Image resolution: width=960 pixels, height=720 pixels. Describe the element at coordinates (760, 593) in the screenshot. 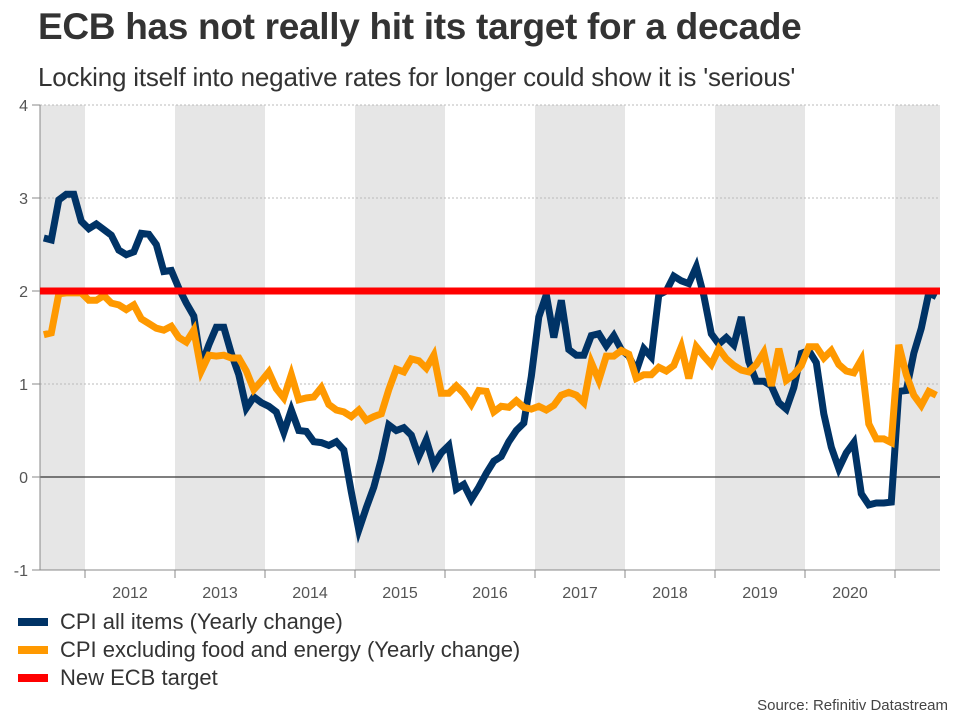

I see `x-tick-label: 2019` at that location.